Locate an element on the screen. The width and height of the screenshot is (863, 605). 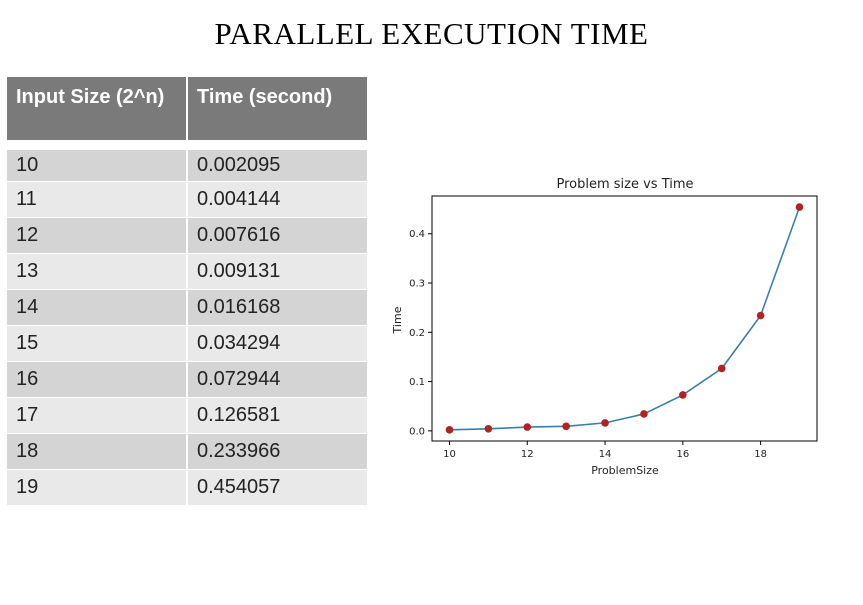
table-row: 19 0.454057 is located at coordinates (187, 486).